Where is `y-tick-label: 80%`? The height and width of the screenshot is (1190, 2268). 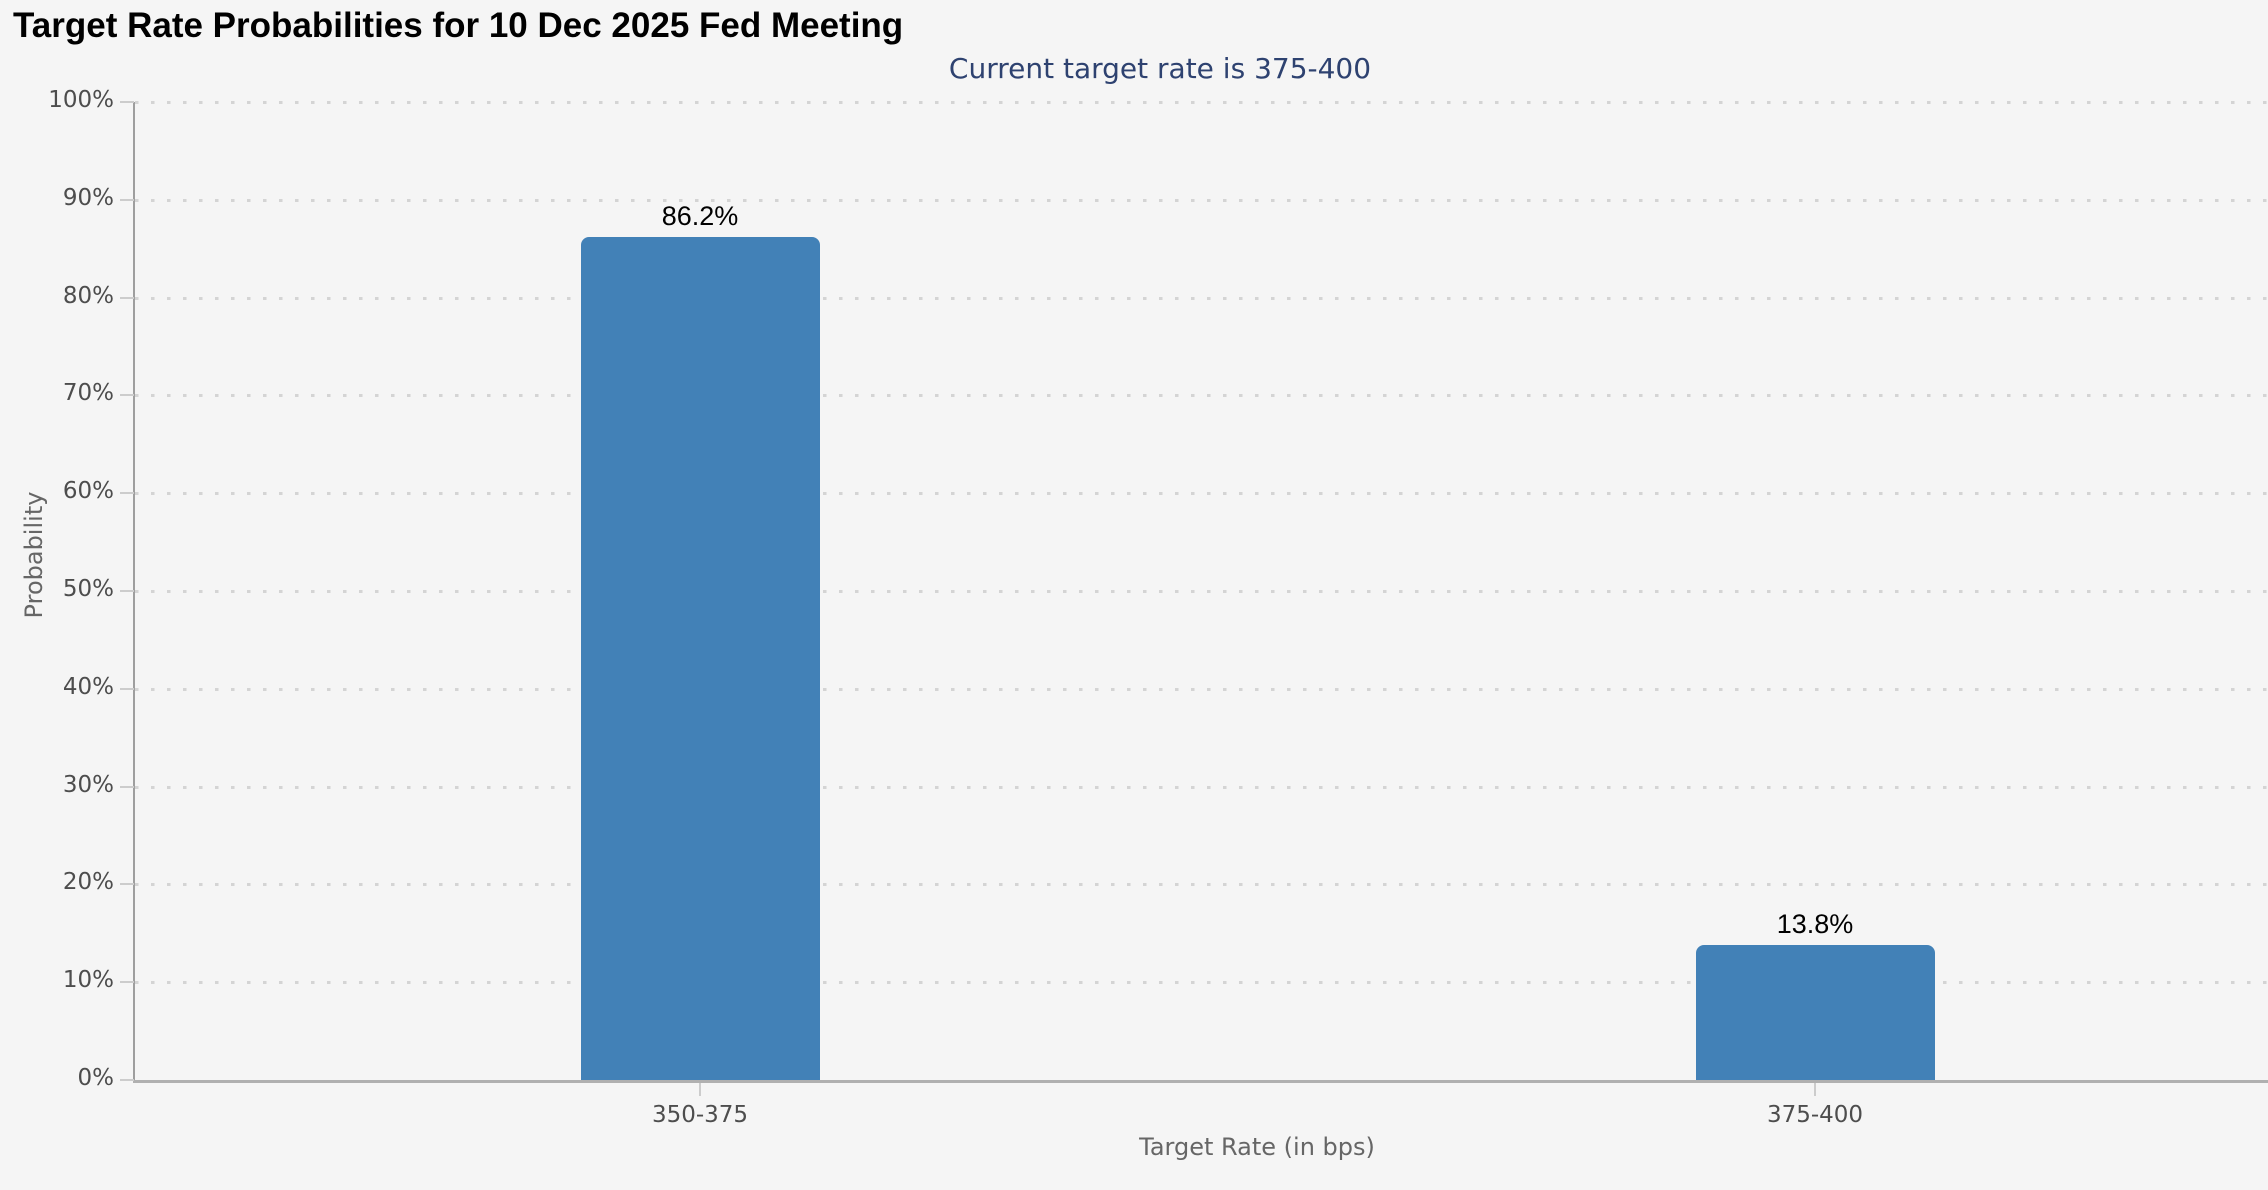
y-tick-label: 80% is located at coordinates (88, 295).